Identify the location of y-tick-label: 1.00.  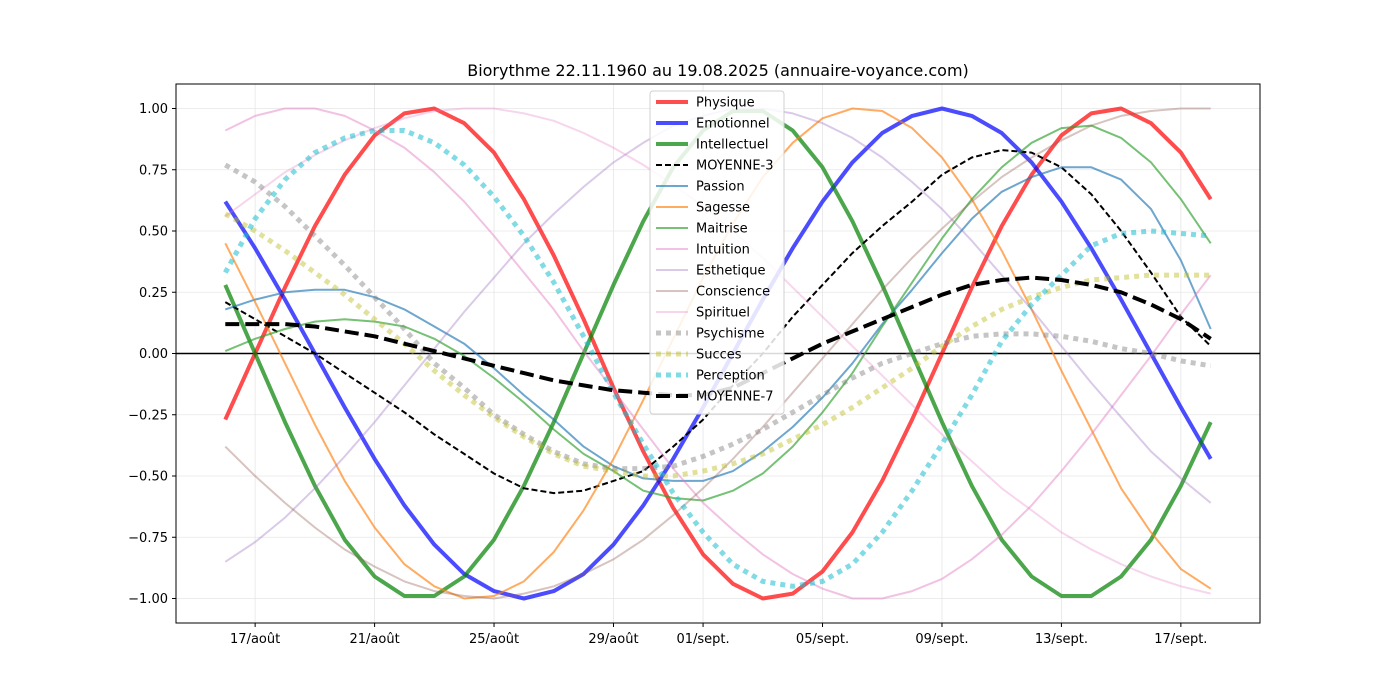
(153, 109).